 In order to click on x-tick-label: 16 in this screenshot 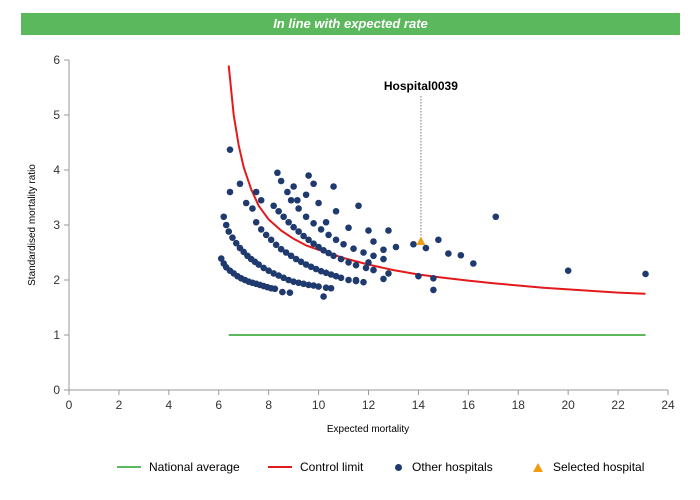, I will do `click(469, 405)`.